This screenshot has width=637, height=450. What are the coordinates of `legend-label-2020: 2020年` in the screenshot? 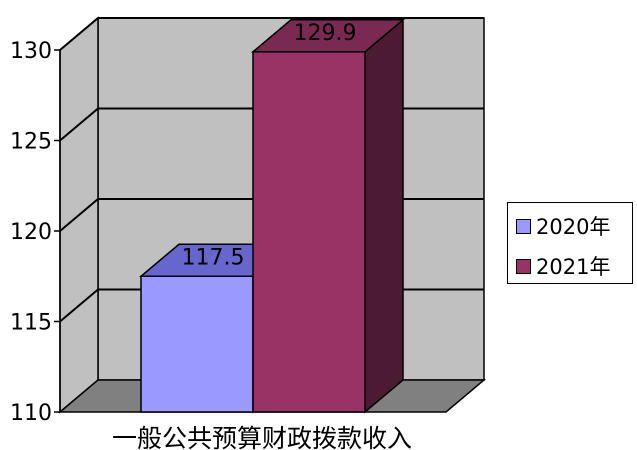 It's located at (573, 227).